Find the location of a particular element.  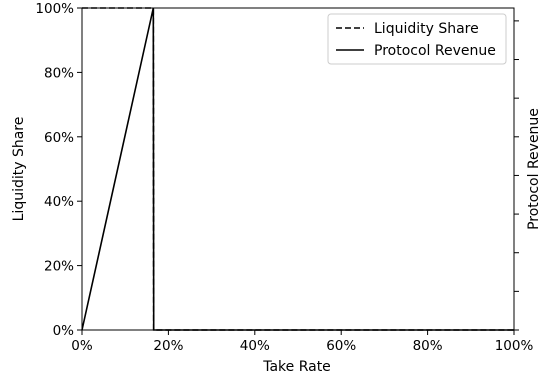

x-tick-label-2: 40% is located at coordinates (255, 346).